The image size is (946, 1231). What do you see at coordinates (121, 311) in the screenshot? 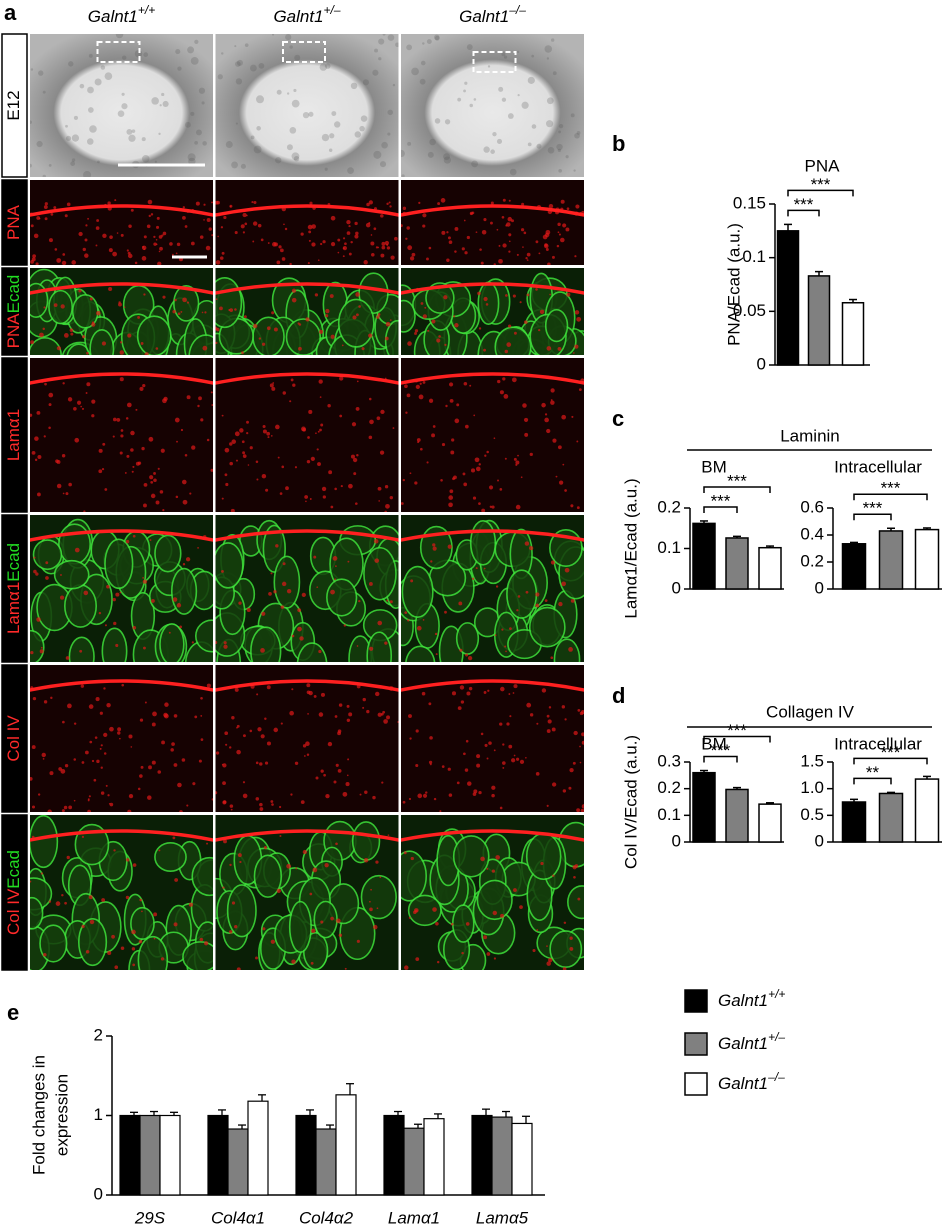
I see `micrograph-content` at bounding box center [121, 311].